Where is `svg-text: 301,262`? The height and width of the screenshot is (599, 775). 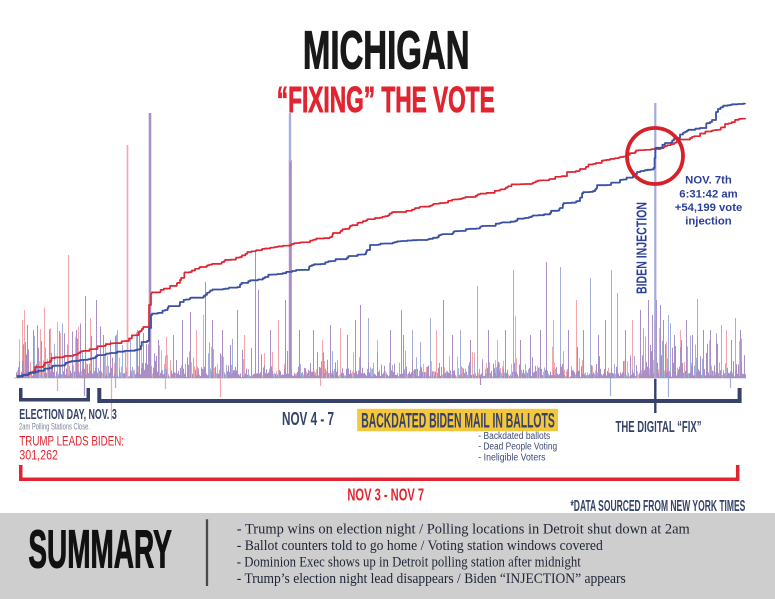
svg-text: 301,262 is located at coordinates (38, 455).